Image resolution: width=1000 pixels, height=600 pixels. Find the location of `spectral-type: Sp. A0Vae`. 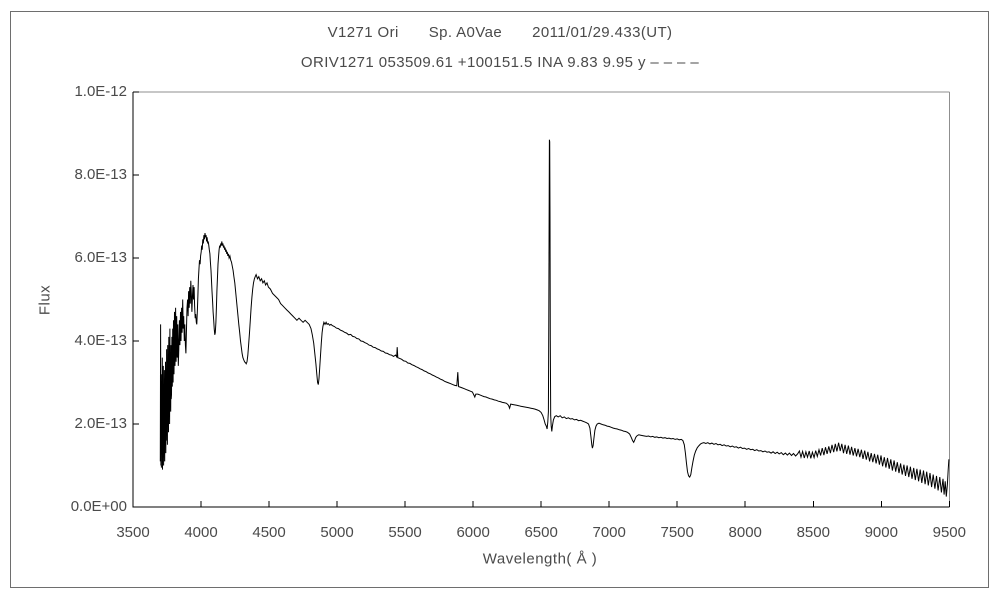

spectral-type: Sp. A0Vae is located at coordinates (465, 32).